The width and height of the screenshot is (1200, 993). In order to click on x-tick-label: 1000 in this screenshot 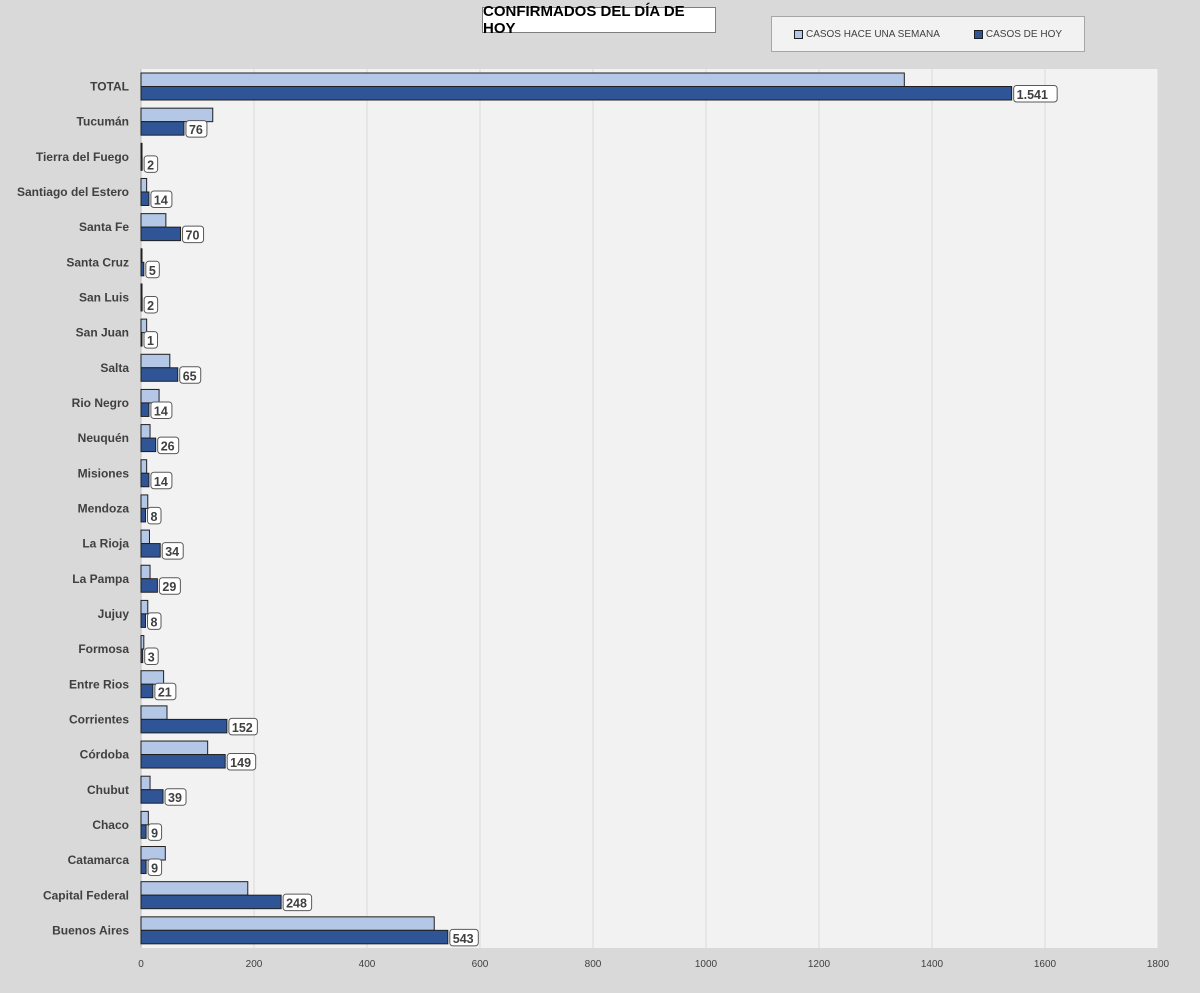, I will do `click(706, 964)`.